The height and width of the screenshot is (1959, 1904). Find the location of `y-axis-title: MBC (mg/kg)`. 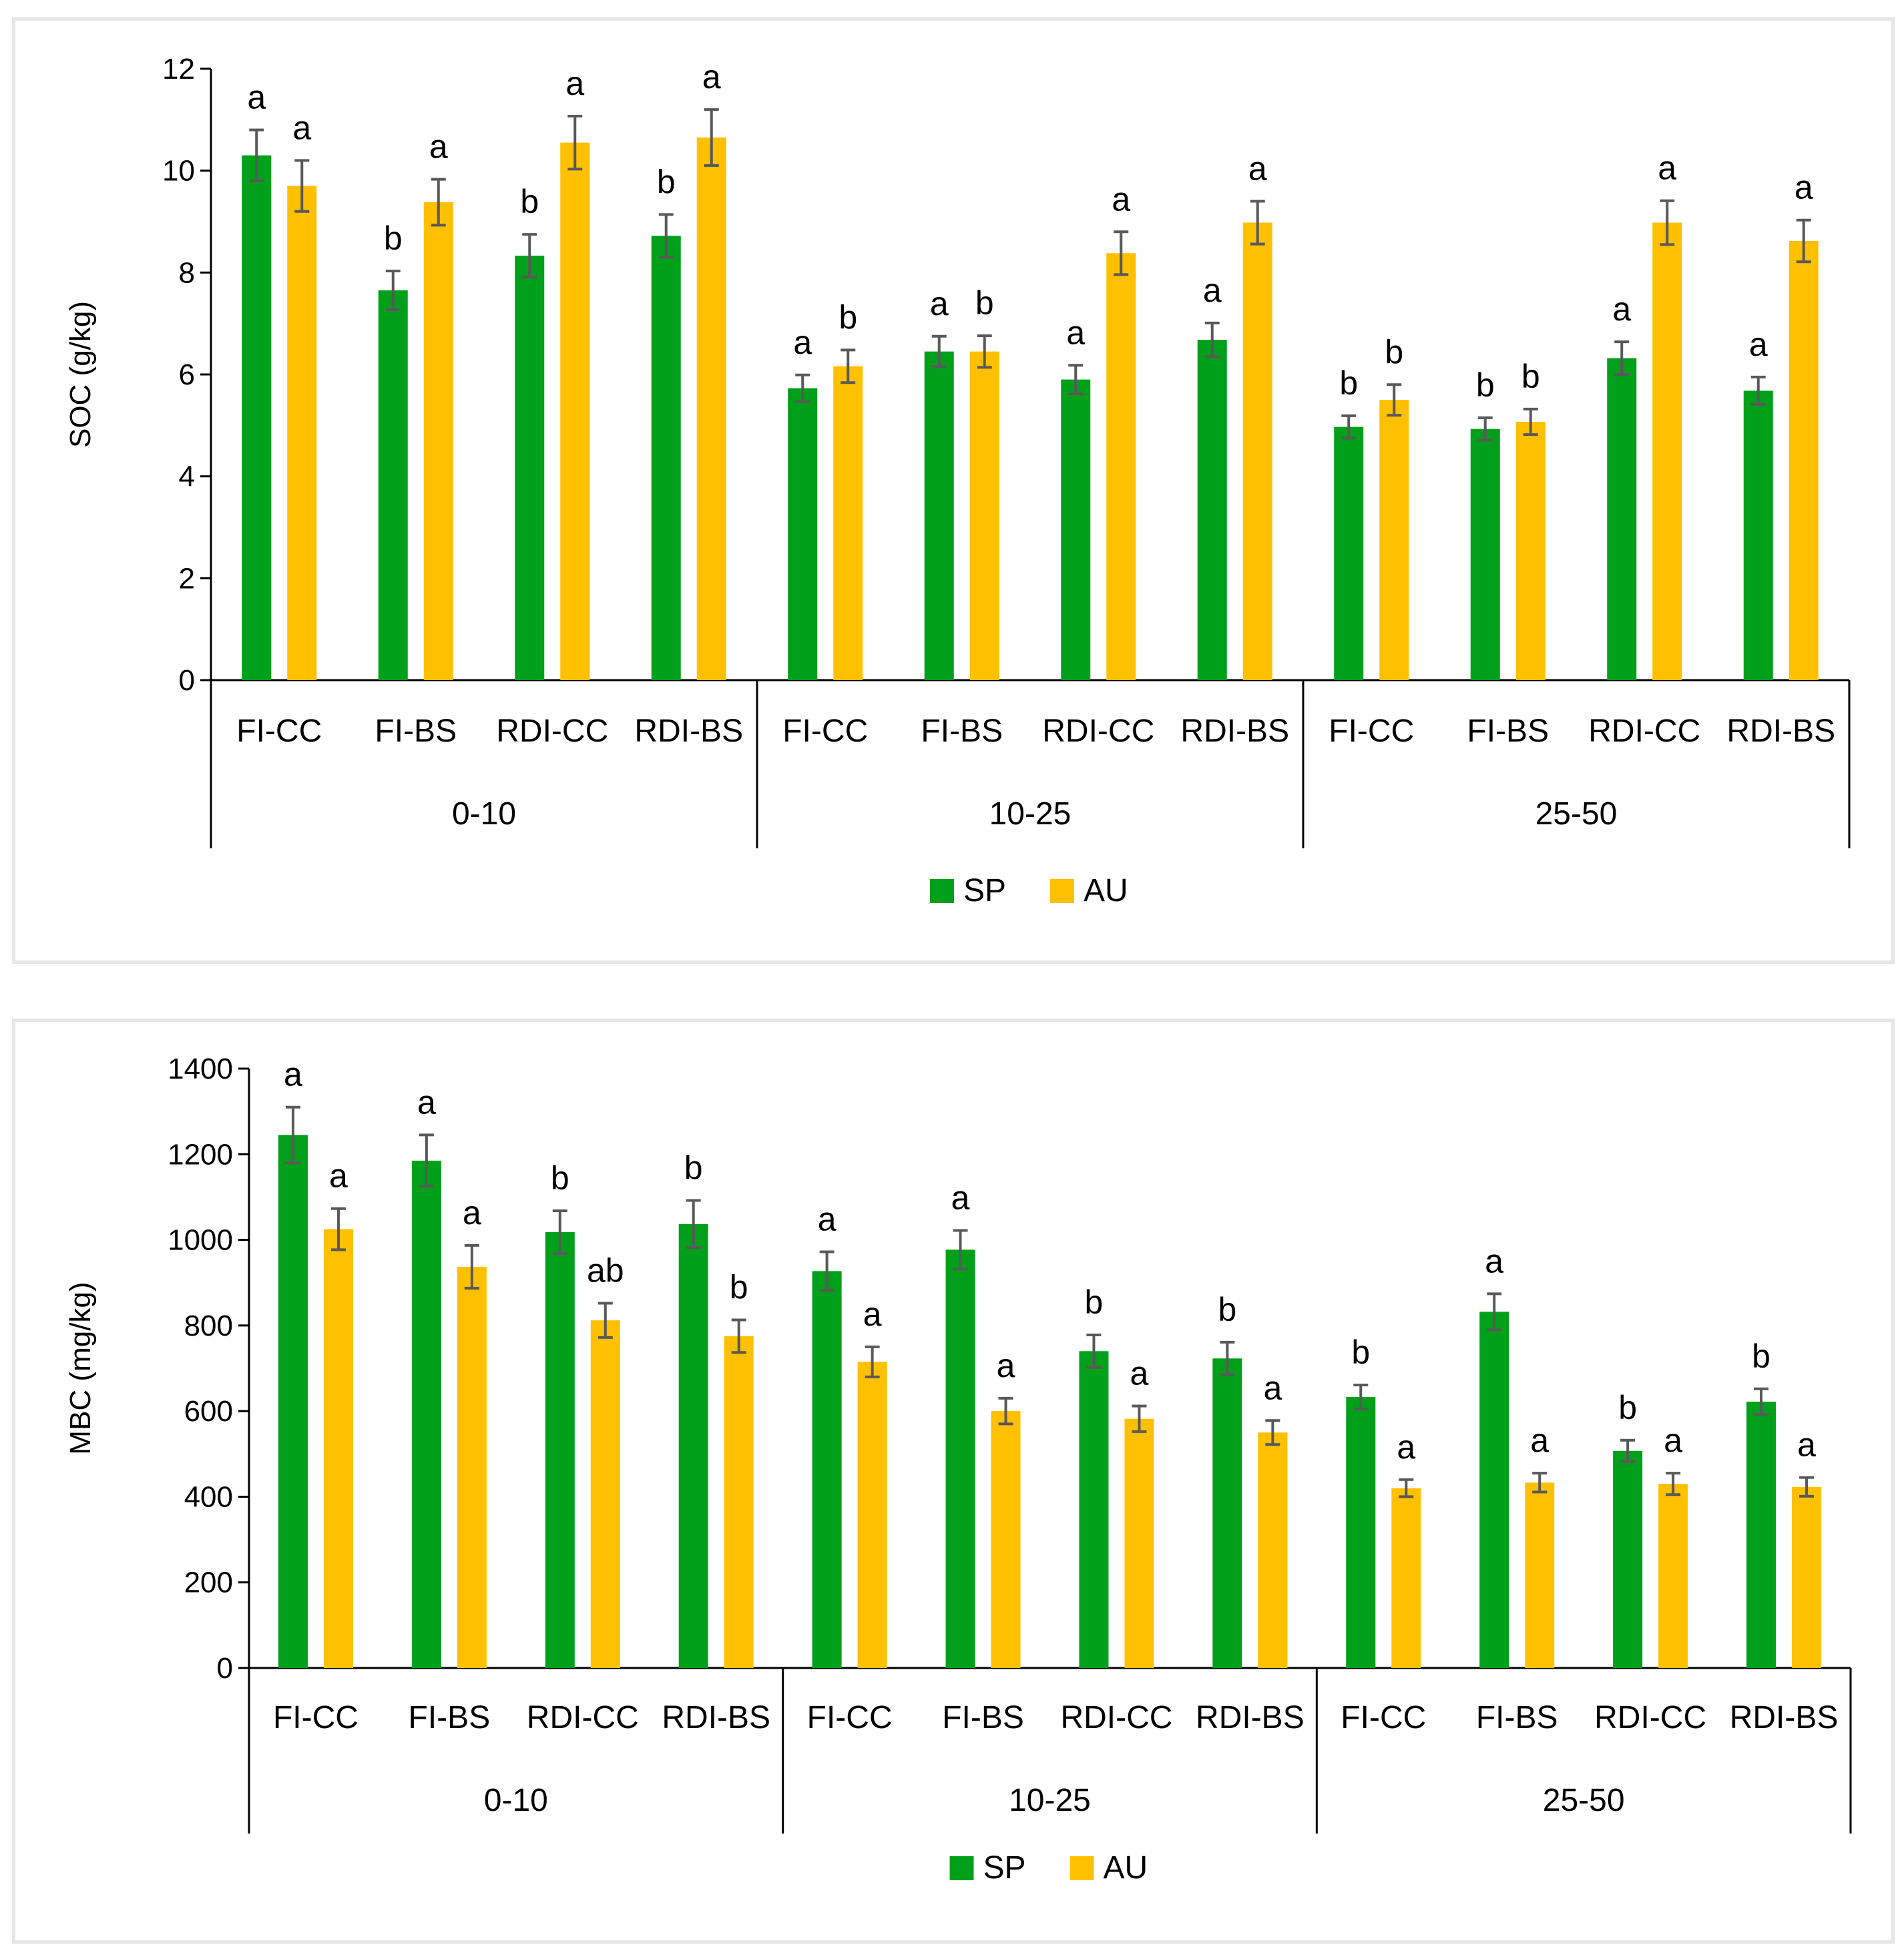

y-axis-title: MBC (mg/kg) is located at coordinates (80, 1368).